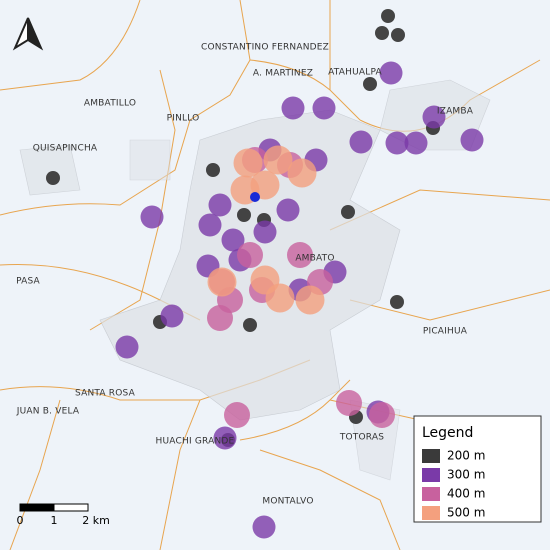 This screenshot has width=550, height=550. Describe the element at coordinates (65, 149) in the screenshot. I see `place-label: QUISAPINCHA` at that location.